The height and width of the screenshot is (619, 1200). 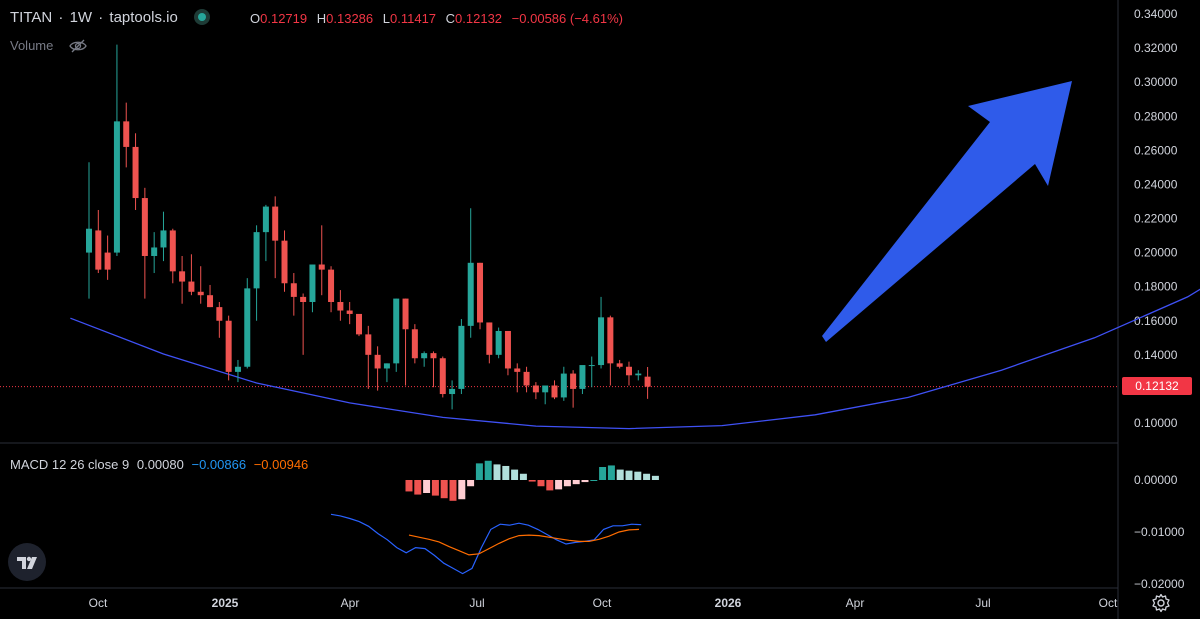 What do you see at coordinates (32, 45) in the screenshot?
I see `volume-label: Volume` at bounding box center [32, 45].